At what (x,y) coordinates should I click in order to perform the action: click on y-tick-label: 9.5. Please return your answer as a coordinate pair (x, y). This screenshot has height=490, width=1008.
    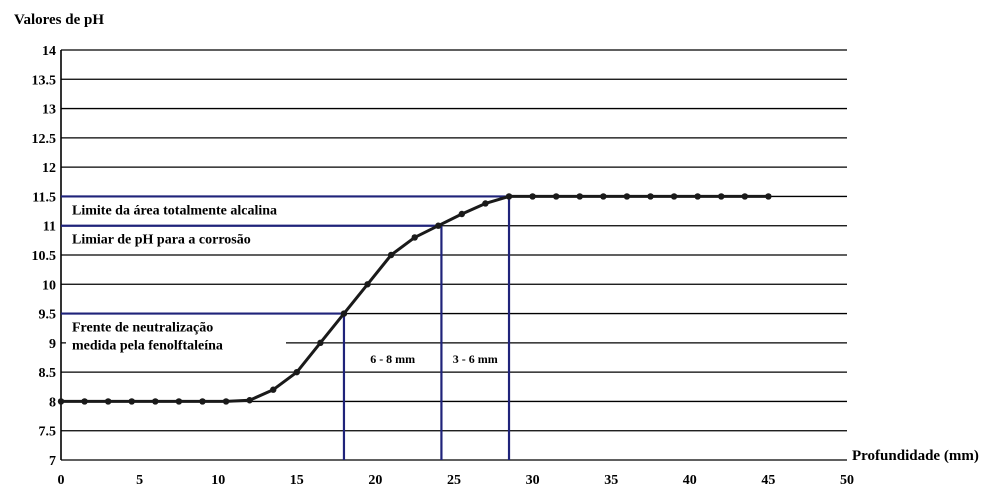
    Looking at the image, I should click on (48, 315).